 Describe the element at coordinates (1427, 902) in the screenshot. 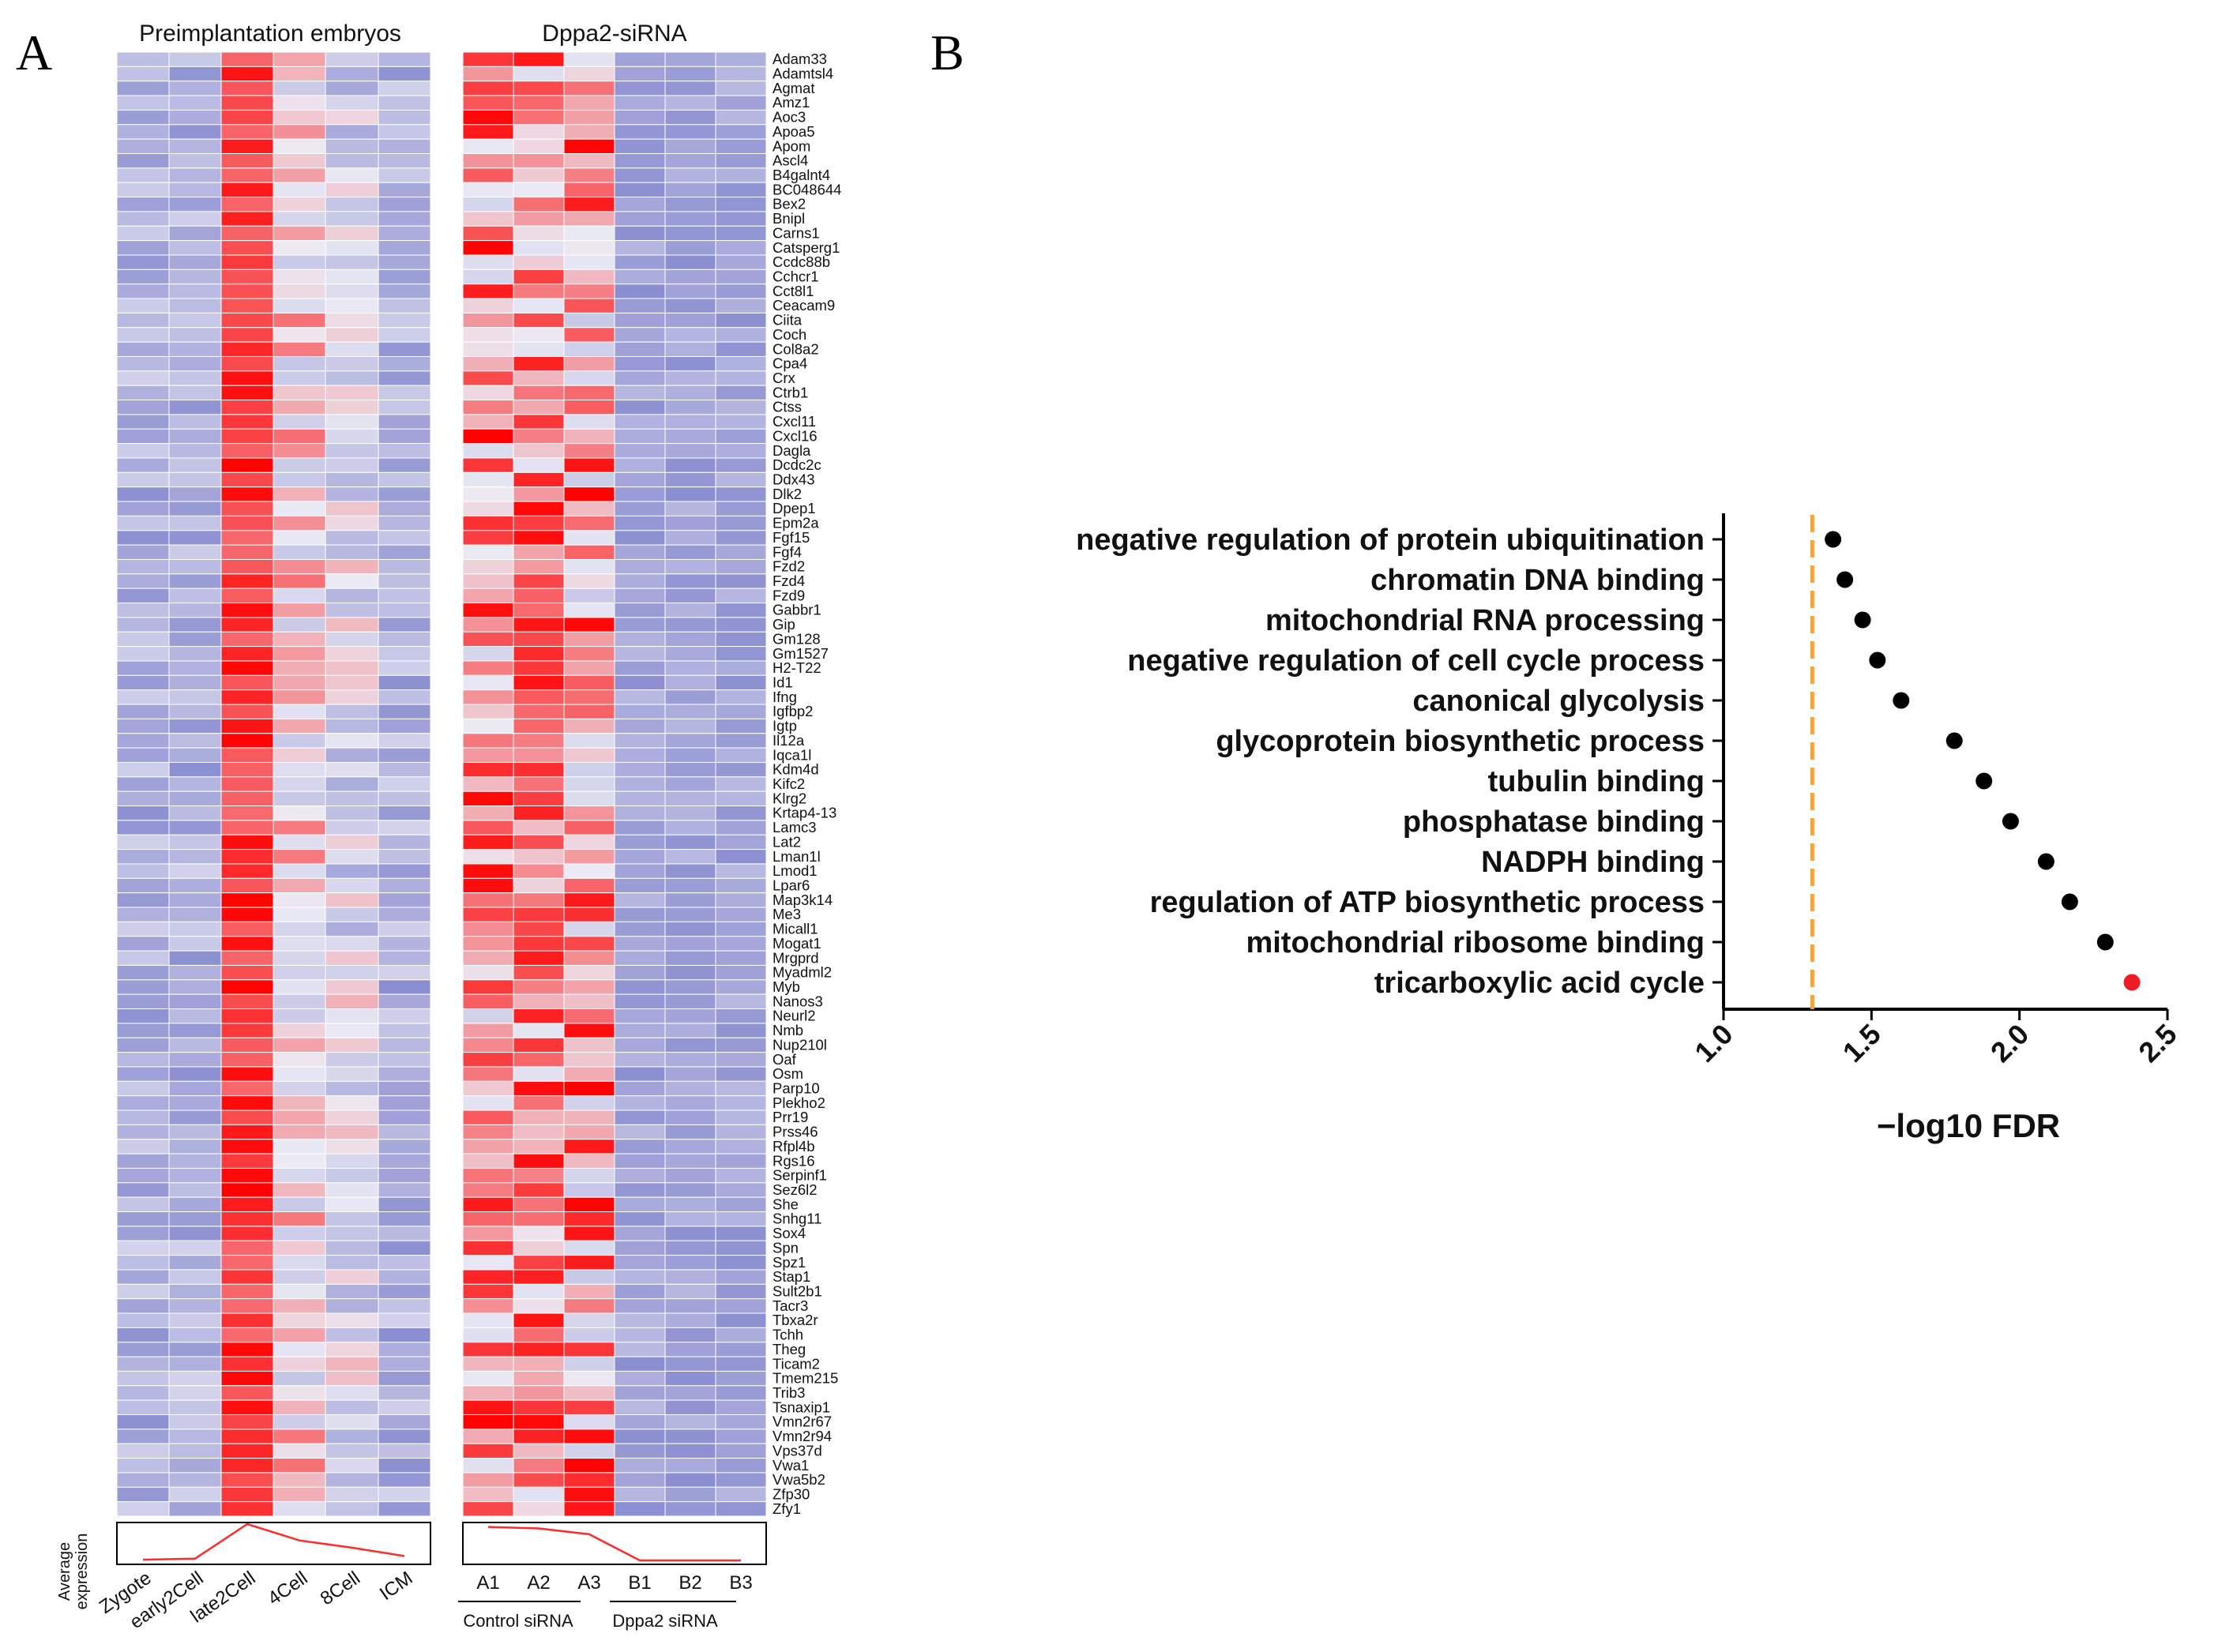

I see `term-label: regulation of ATP biosynthetic process` at that location.